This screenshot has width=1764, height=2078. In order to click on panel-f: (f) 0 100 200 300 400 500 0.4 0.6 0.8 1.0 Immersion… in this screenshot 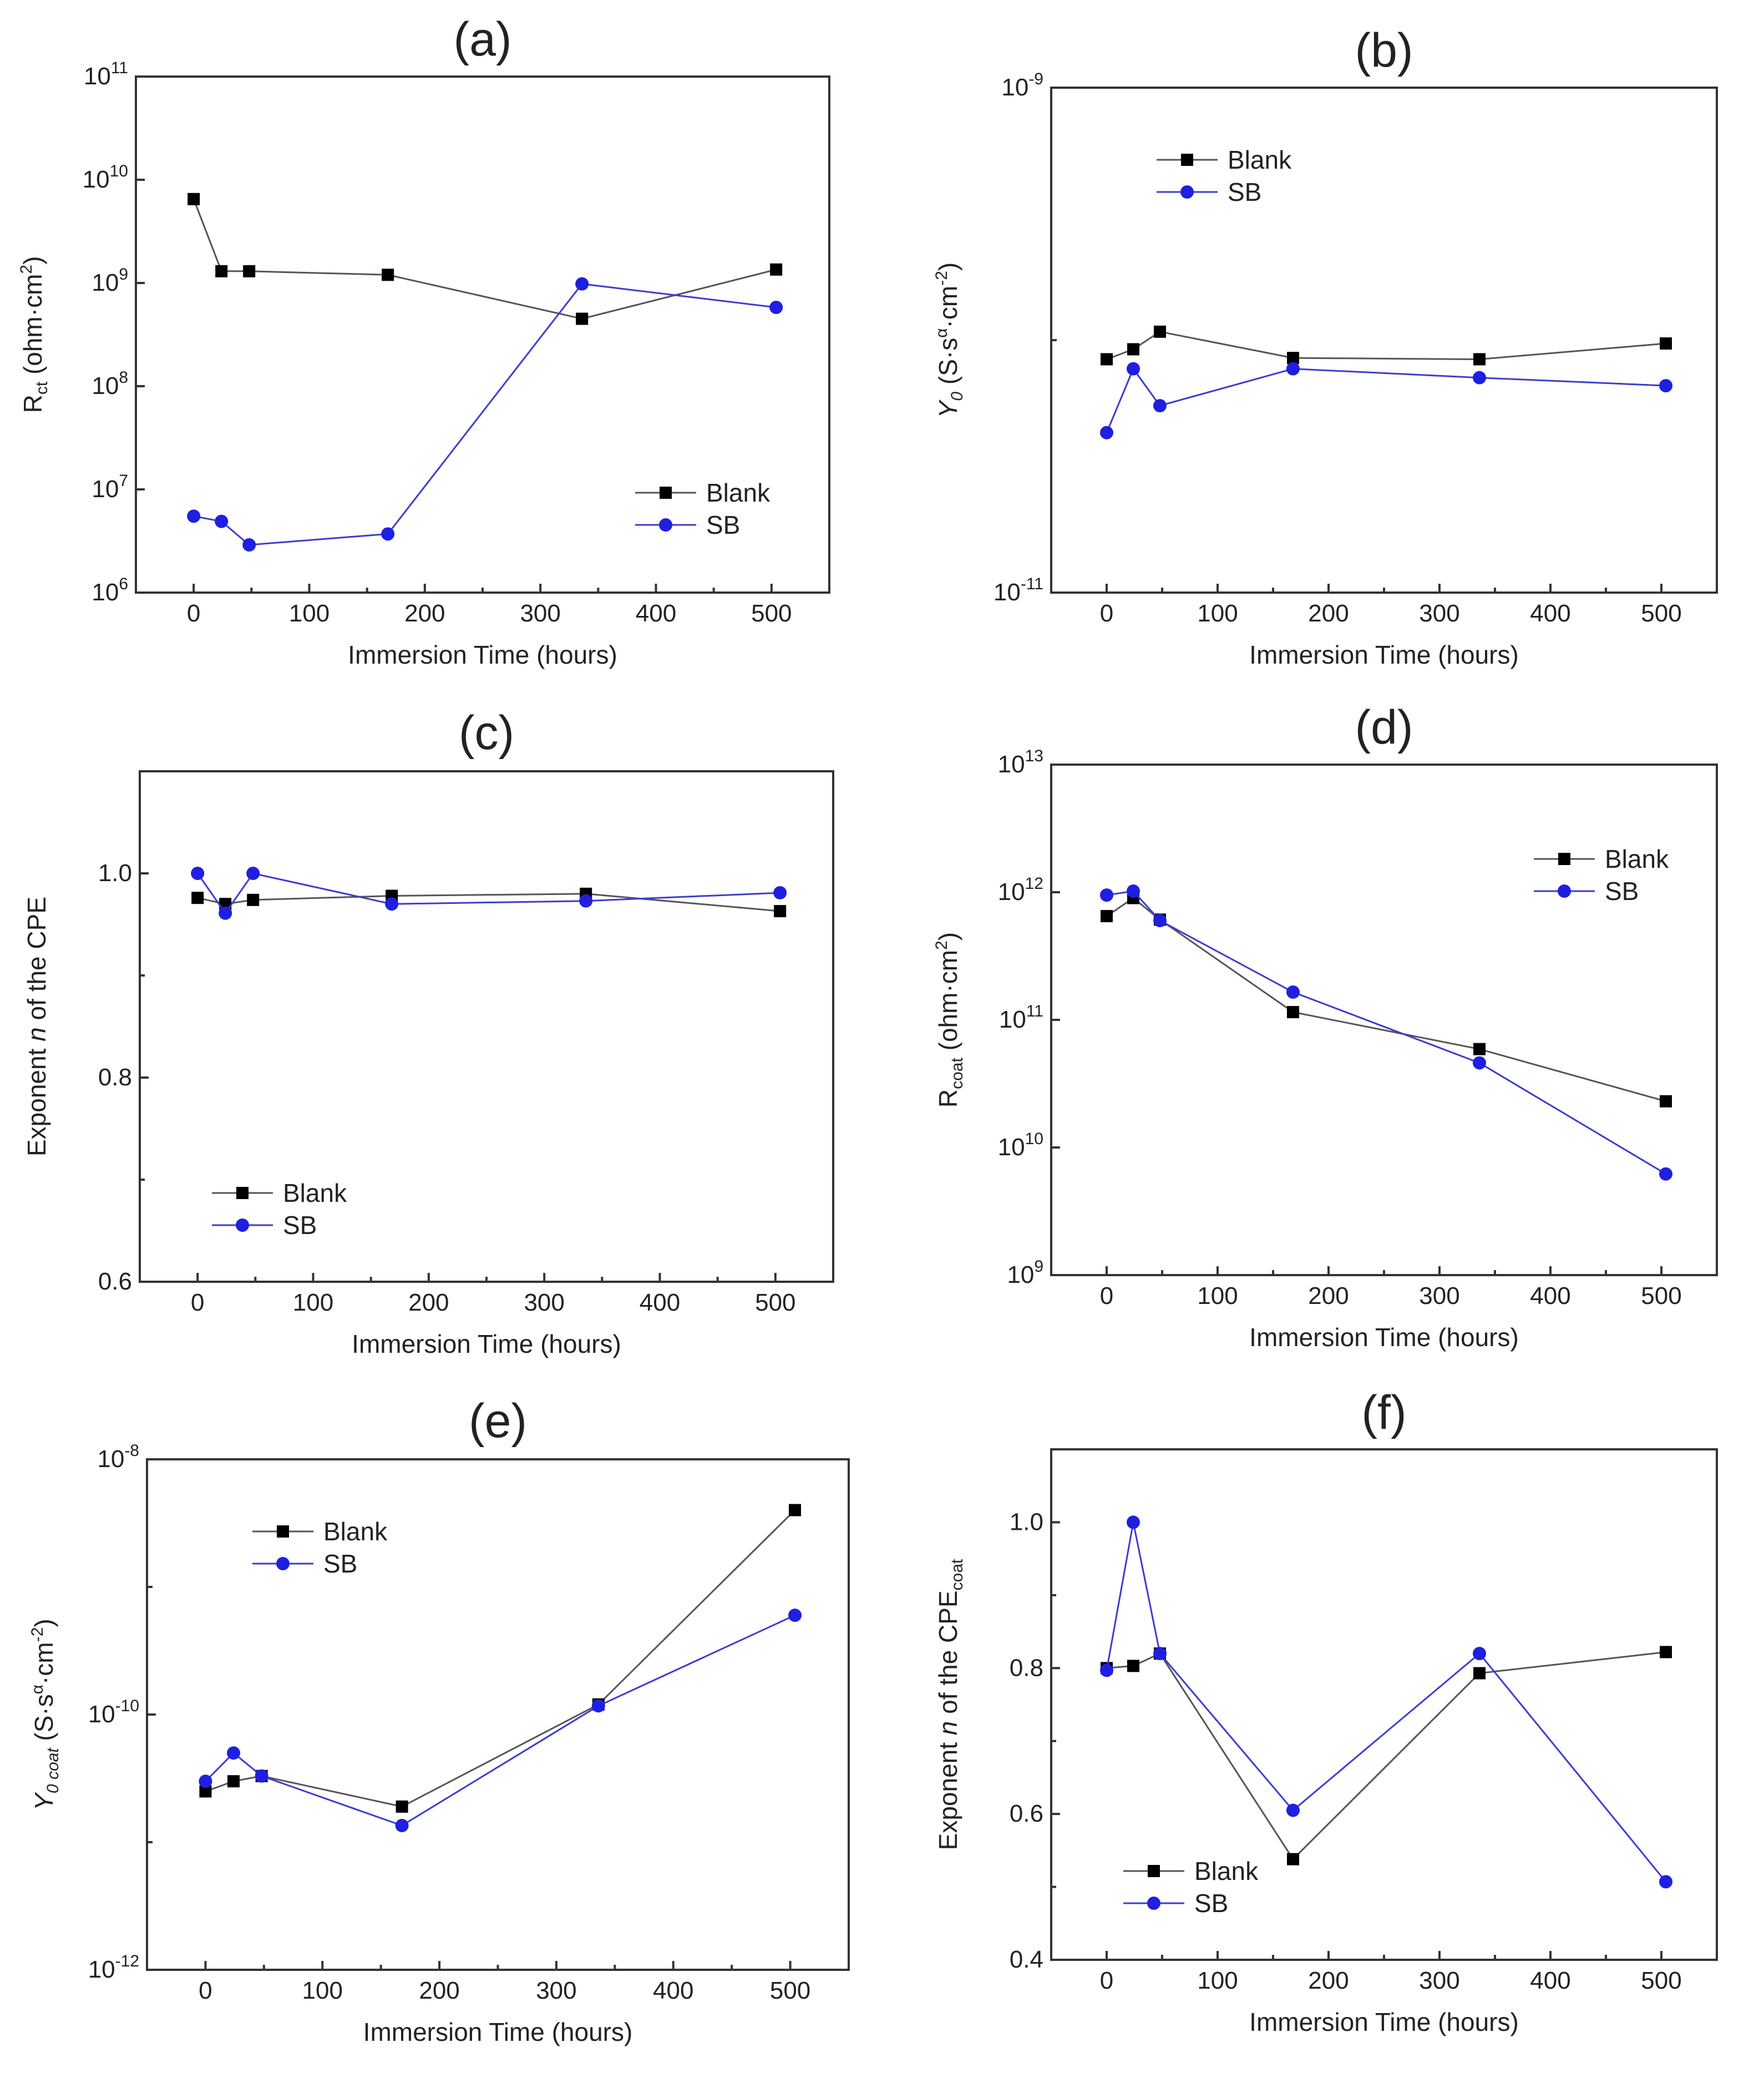, I will do `click(1326, 1711)`.